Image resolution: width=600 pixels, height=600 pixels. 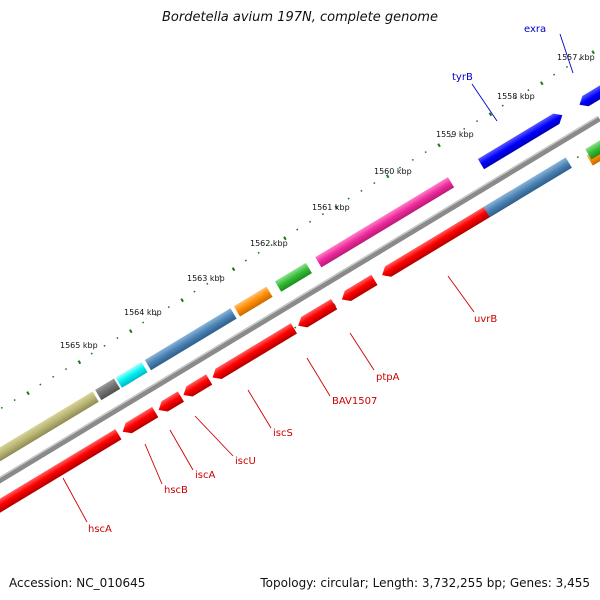 I want to click on kbp-label-1559: 1559 kbp, so click(x=455, y=134).